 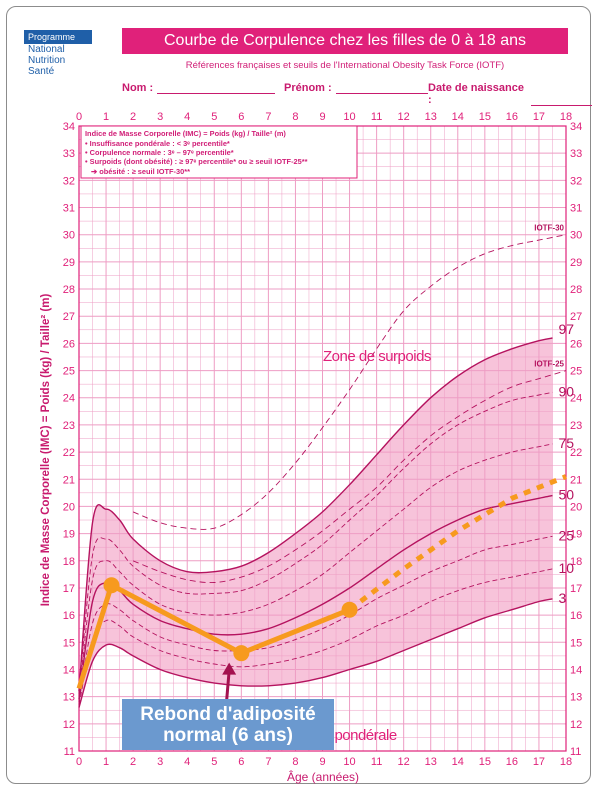 I want to click on y-tick-label-left: 27, so click(x=69, y=317).